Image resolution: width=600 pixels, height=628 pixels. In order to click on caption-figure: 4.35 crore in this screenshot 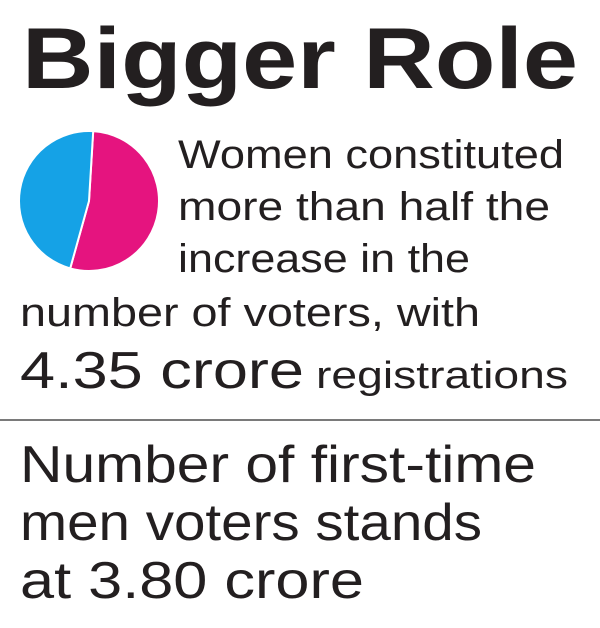, I will do `click(162, 371)`.